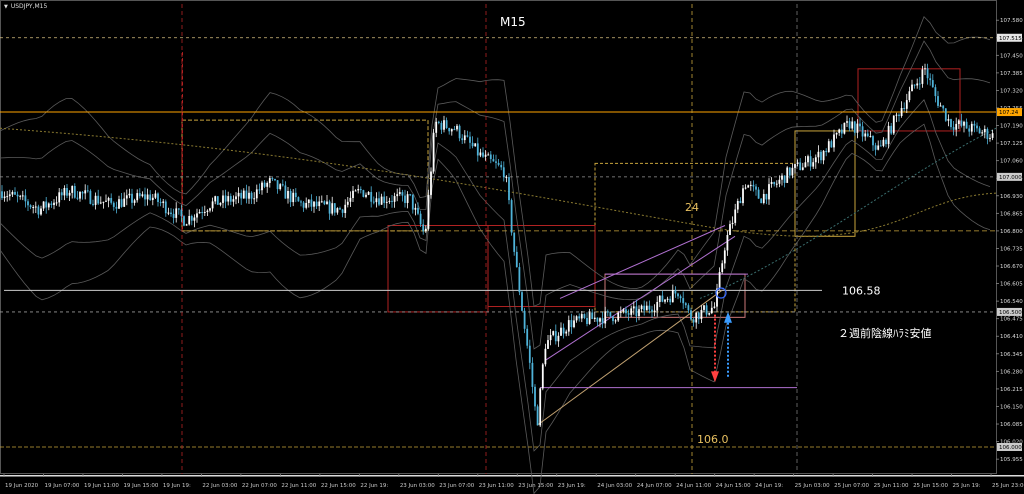 The image size is (1024, 494). Describe the element at coordinates (1011, 285) in the screenshot. I see `y-tick-label: 106.605` at that location.